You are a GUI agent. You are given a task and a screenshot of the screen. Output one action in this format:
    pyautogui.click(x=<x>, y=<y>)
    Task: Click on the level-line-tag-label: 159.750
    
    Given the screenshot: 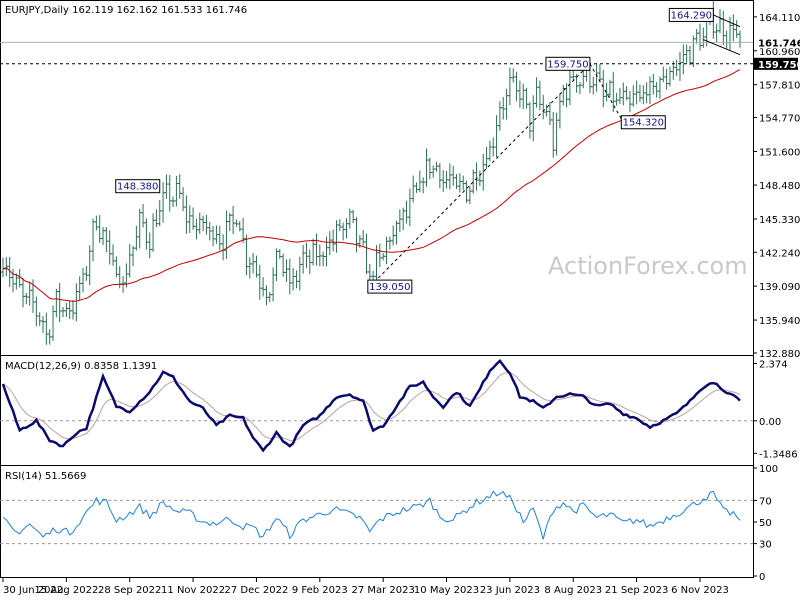 What is the action you would take?
    pyautogui.click(x=779, y=65)
    